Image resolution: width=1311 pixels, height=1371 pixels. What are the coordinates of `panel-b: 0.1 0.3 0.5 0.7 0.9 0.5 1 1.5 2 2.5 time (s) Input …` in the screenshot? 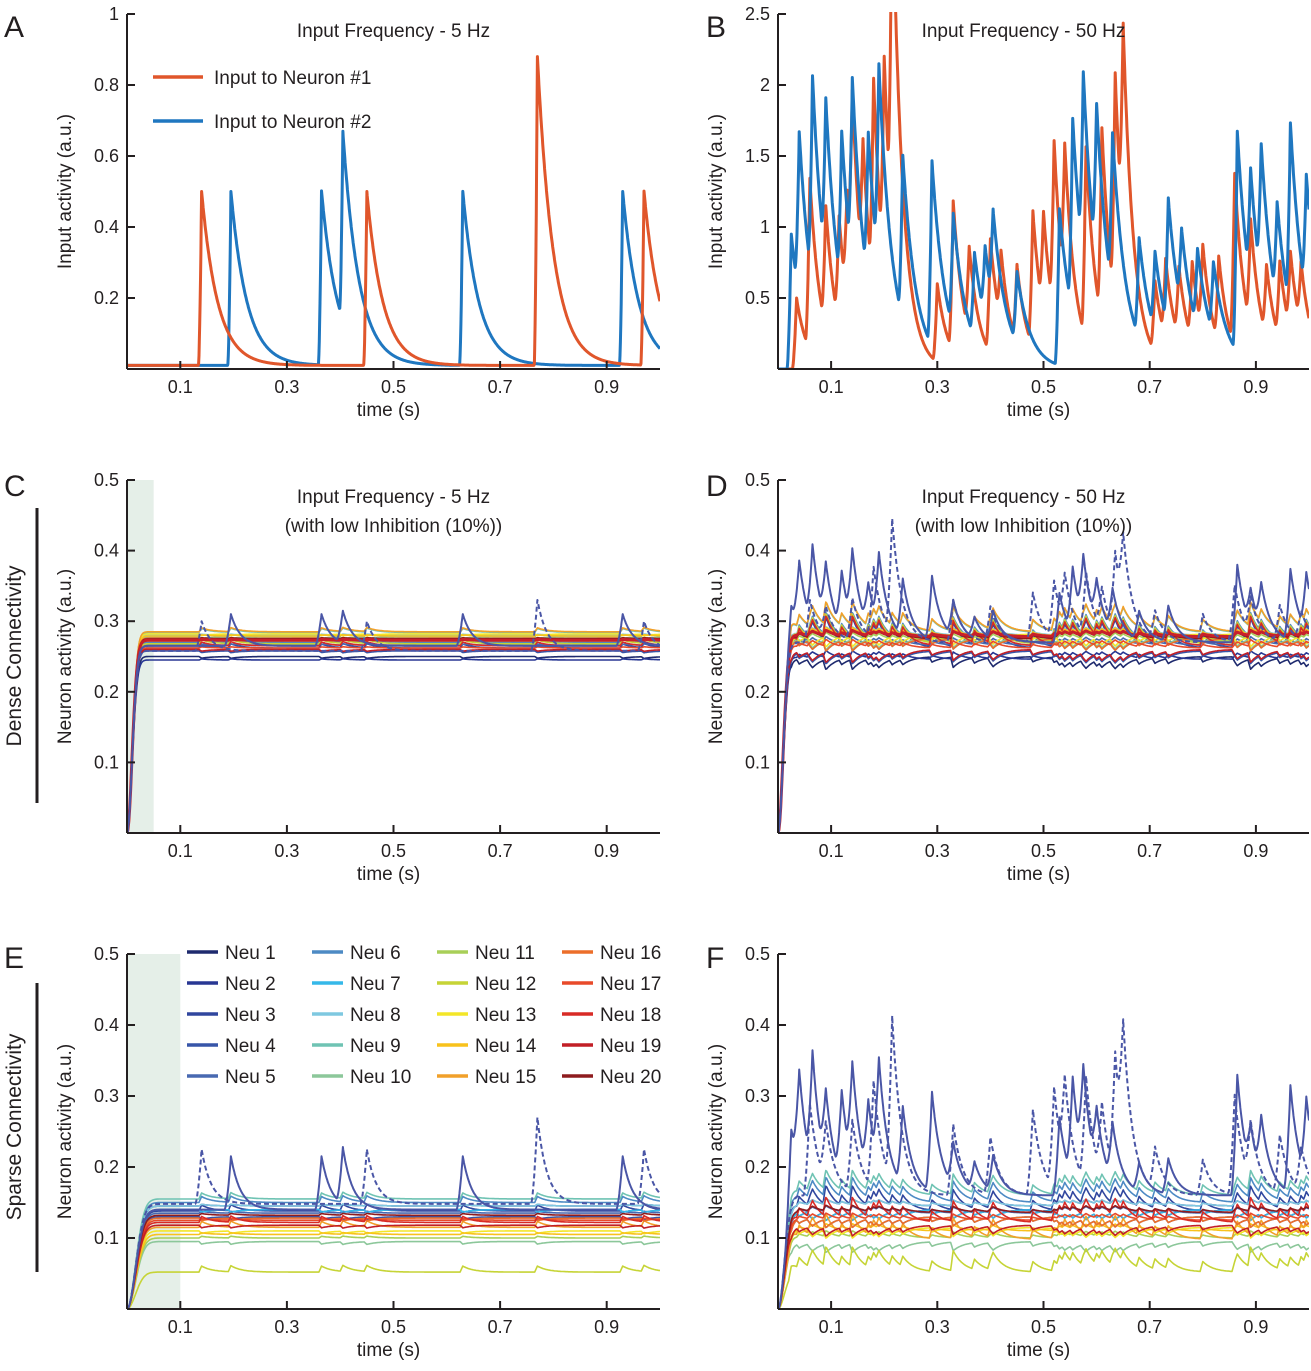 It's located at (1007, 212).